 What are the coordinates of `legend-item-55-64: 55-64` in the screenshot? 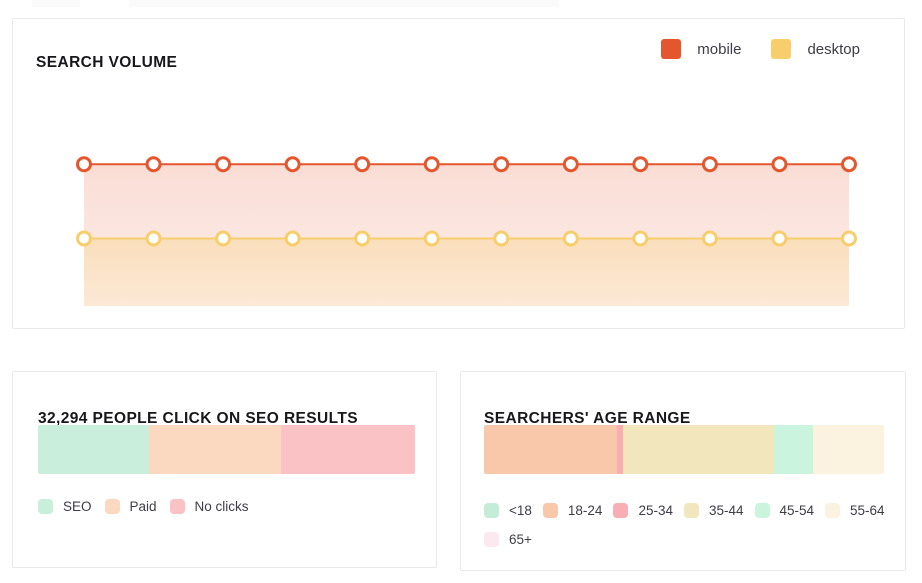 It's located at (855, 510).